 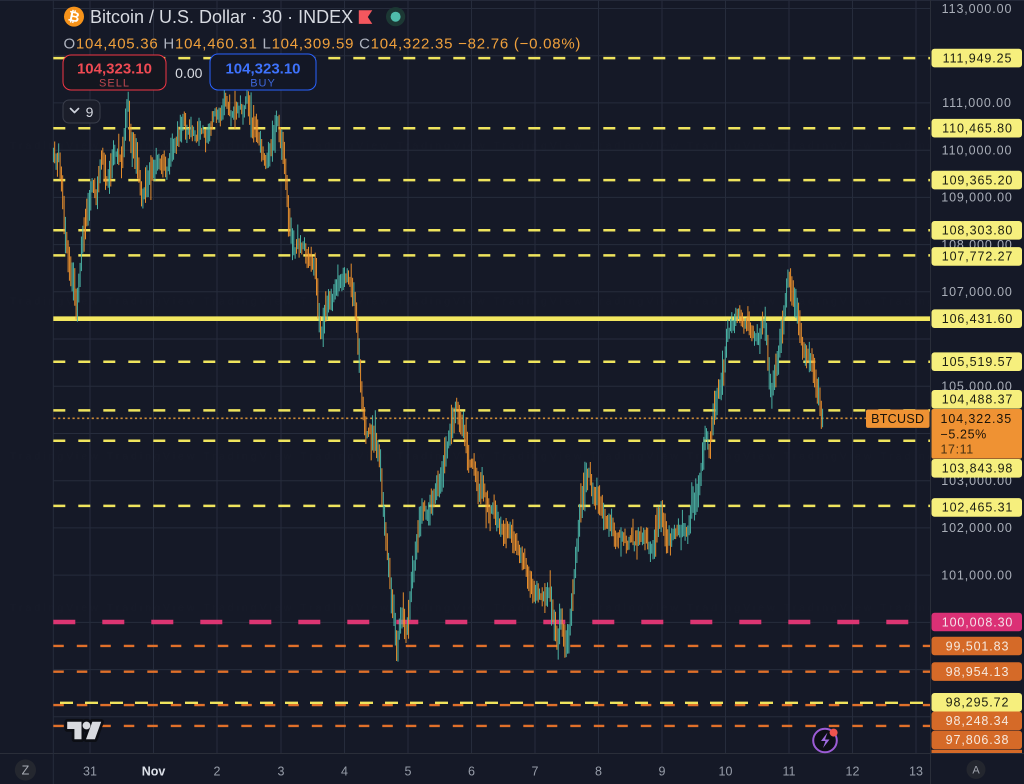 What do you see at coordinates (26, 771) in the screenshot?
I see `svg-text: Z` at bounding box center [26, 771].